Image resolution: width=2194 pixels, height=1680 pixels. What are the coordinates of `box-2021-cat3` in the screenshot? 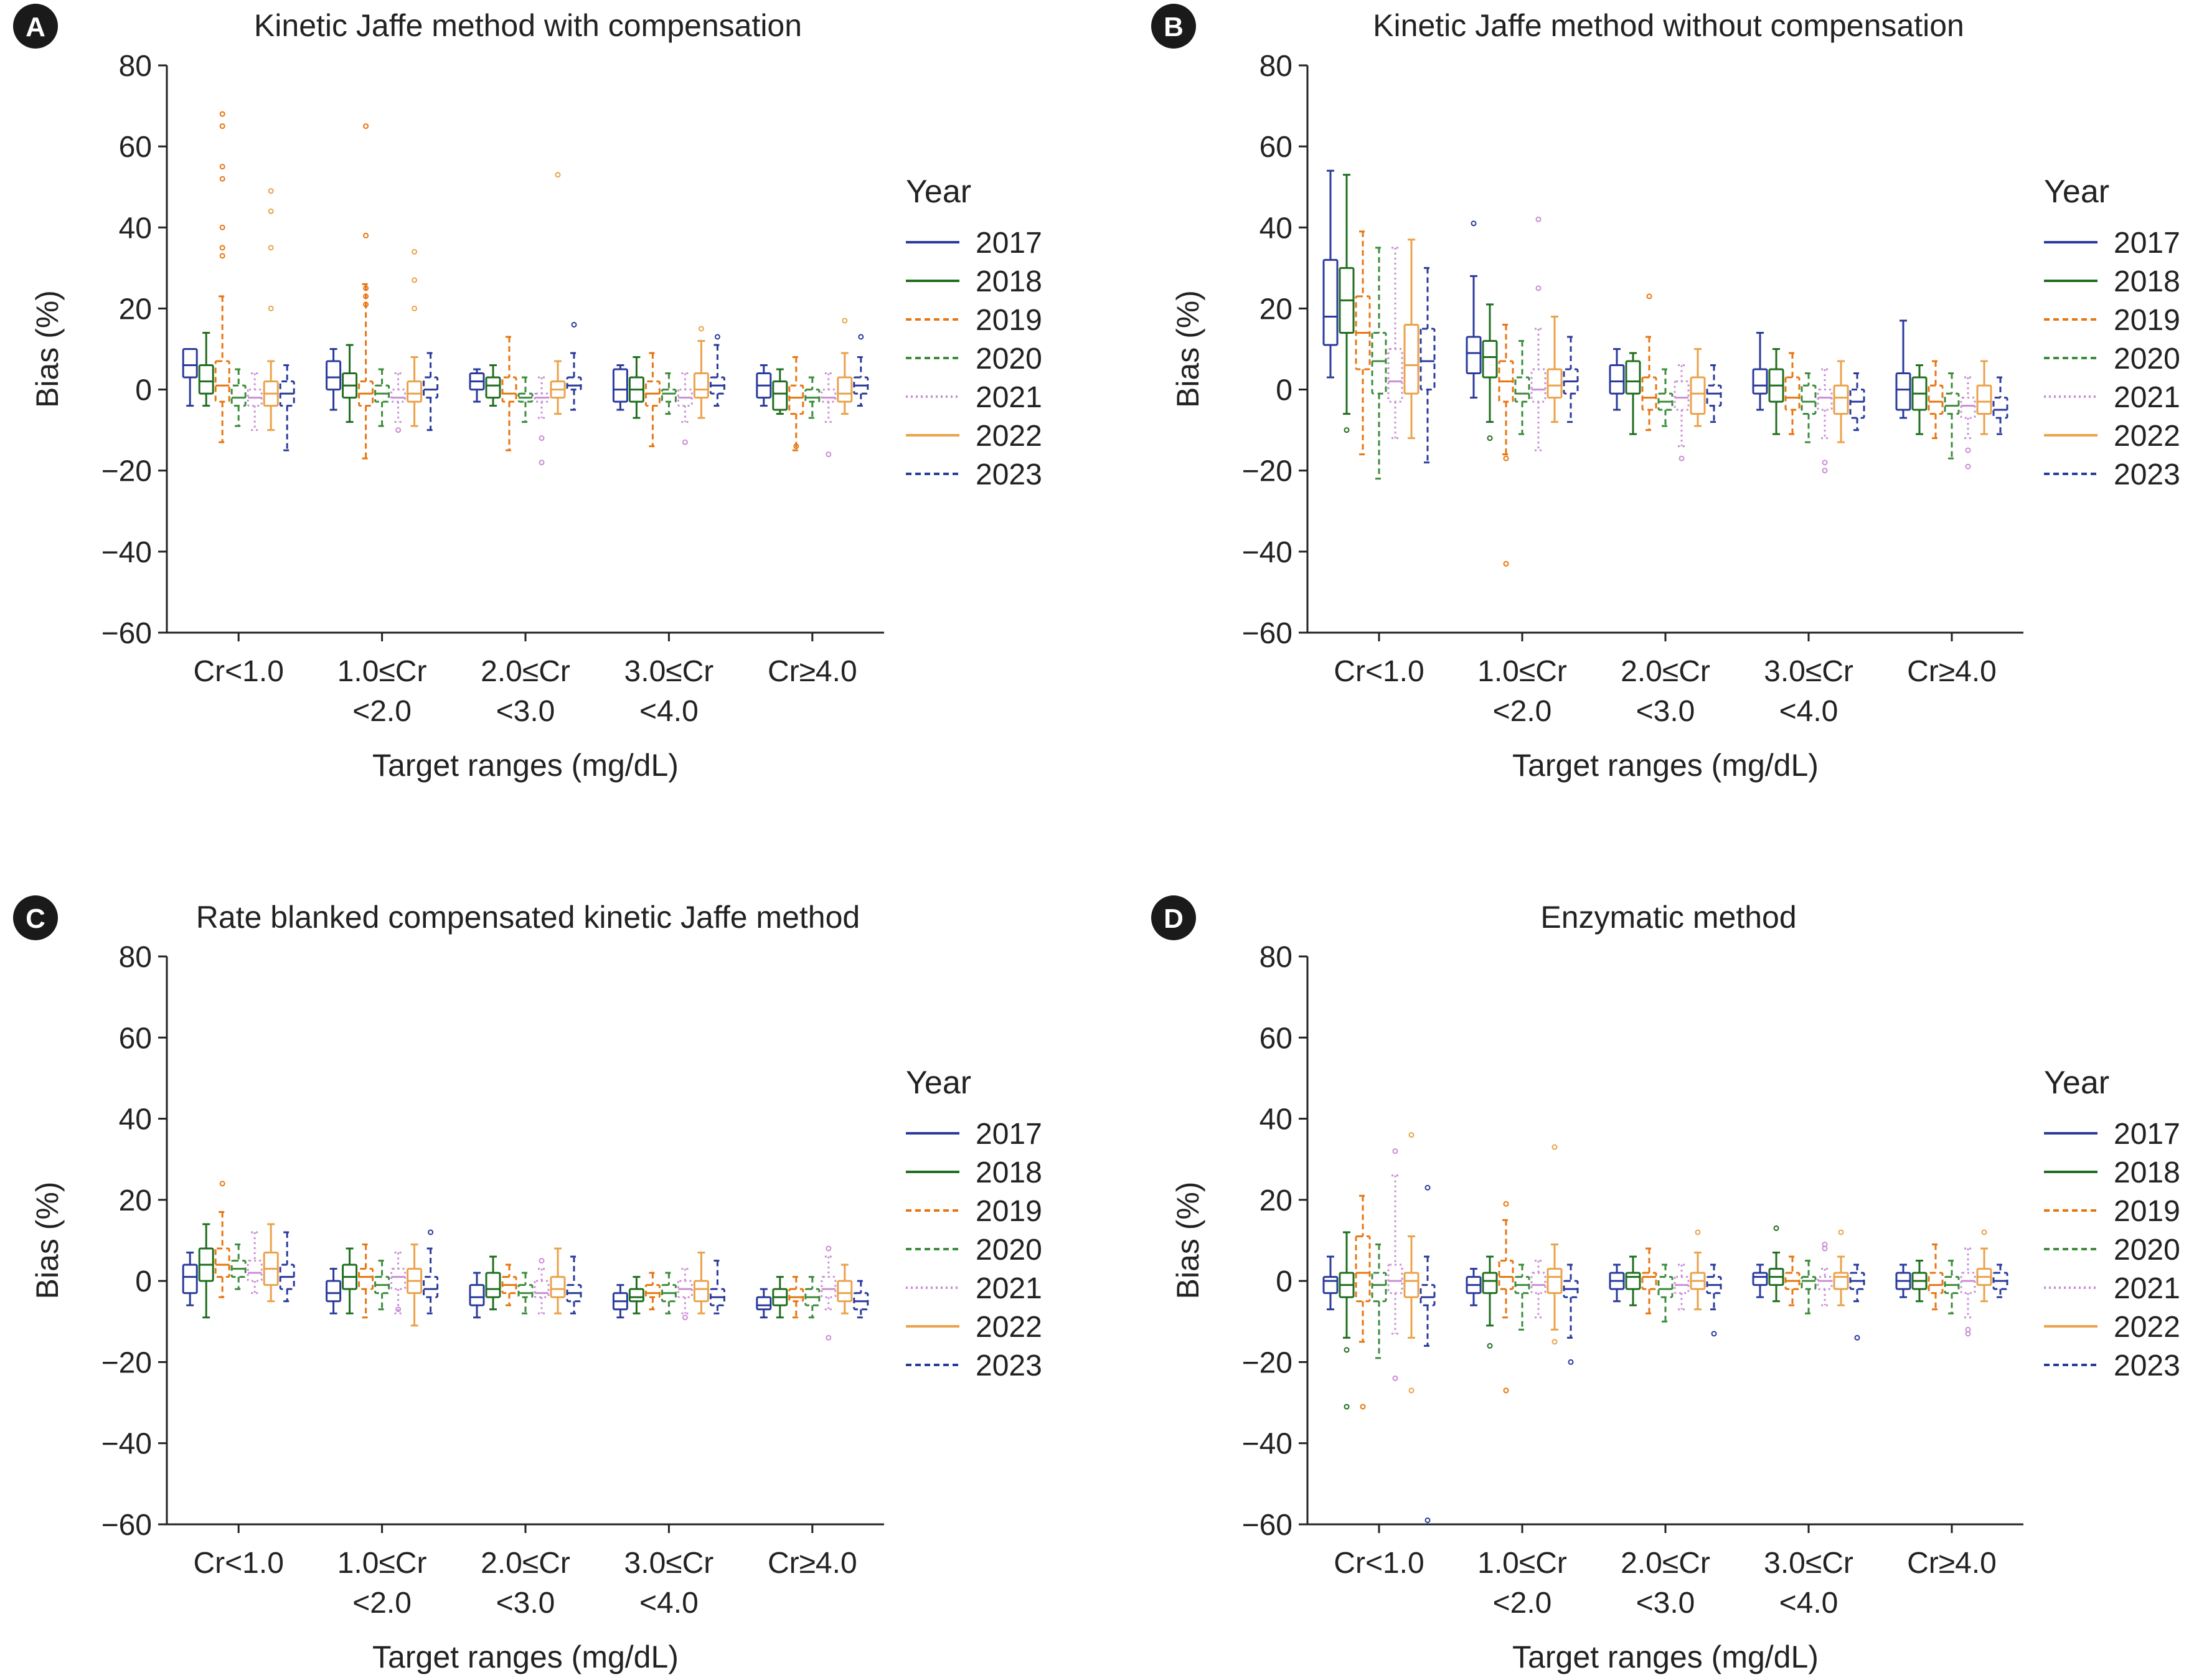 It's located at (1682, 1287).